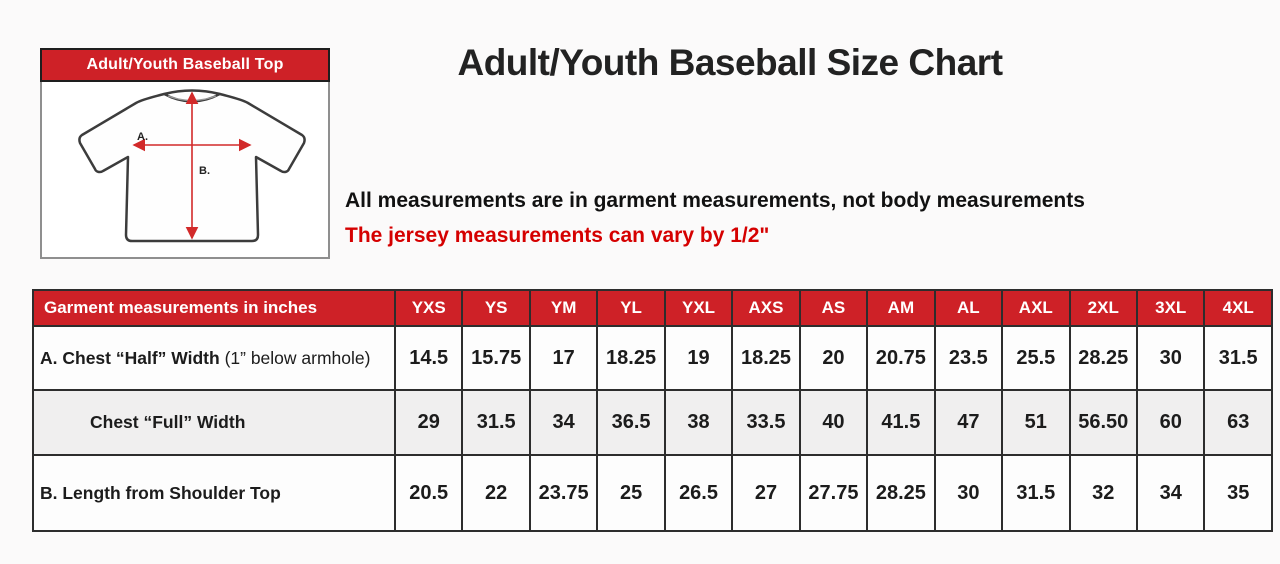 Image resolution: width=1280 pixels, height=564 pixels. Describe the element at coordinates (1170, 422) in the screenshot. I see `size-value-cell: 60` at that location.